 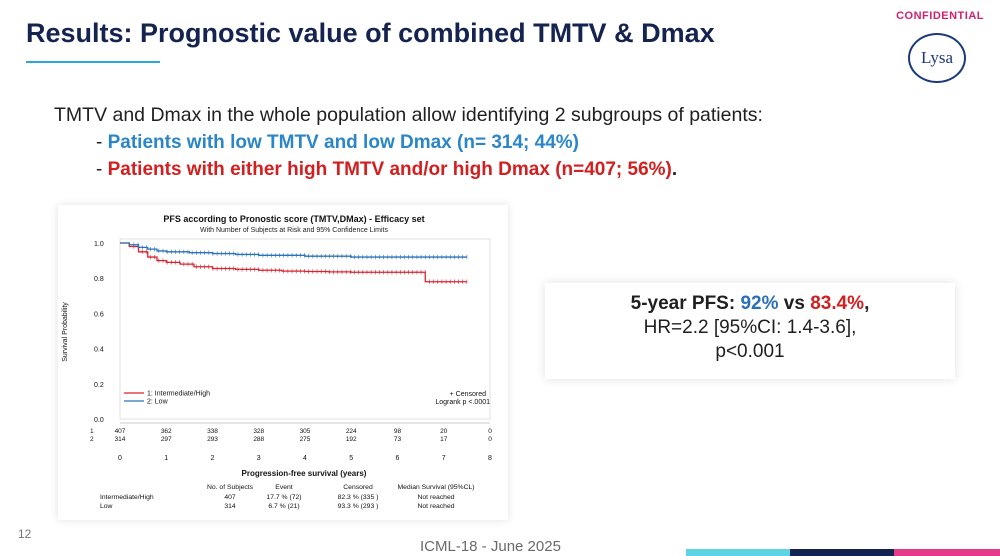 What do you see at coordinates (99, 420) in the screenshot?
I see `y-tick-label: 0.0` at bounding box center [99, 420].